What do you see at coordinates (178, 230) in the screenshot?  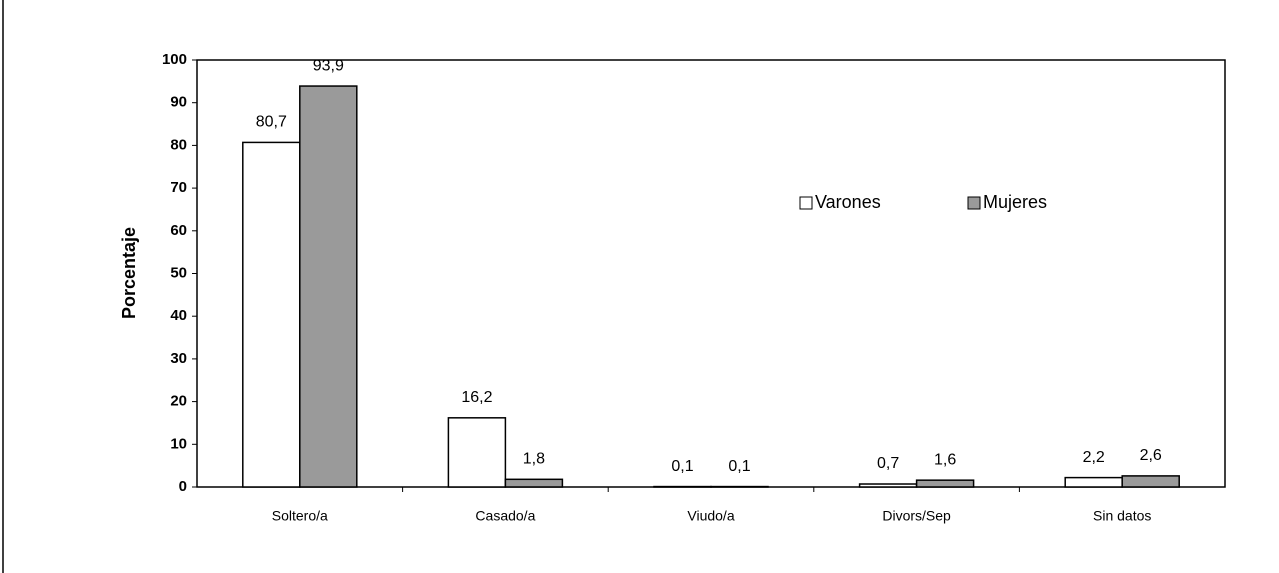 I see `y-tick-label: 60` at bounding box center [178, 230].